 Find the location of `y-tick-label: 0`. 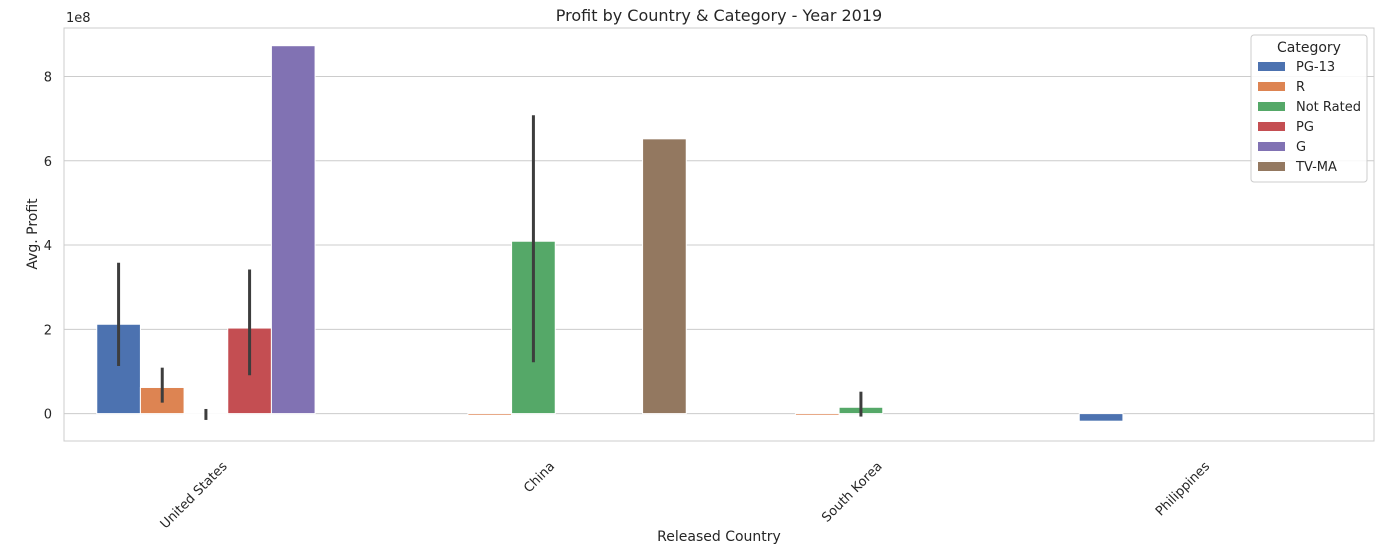

y-tick-label: 0 is located at coordinates (48, 415).